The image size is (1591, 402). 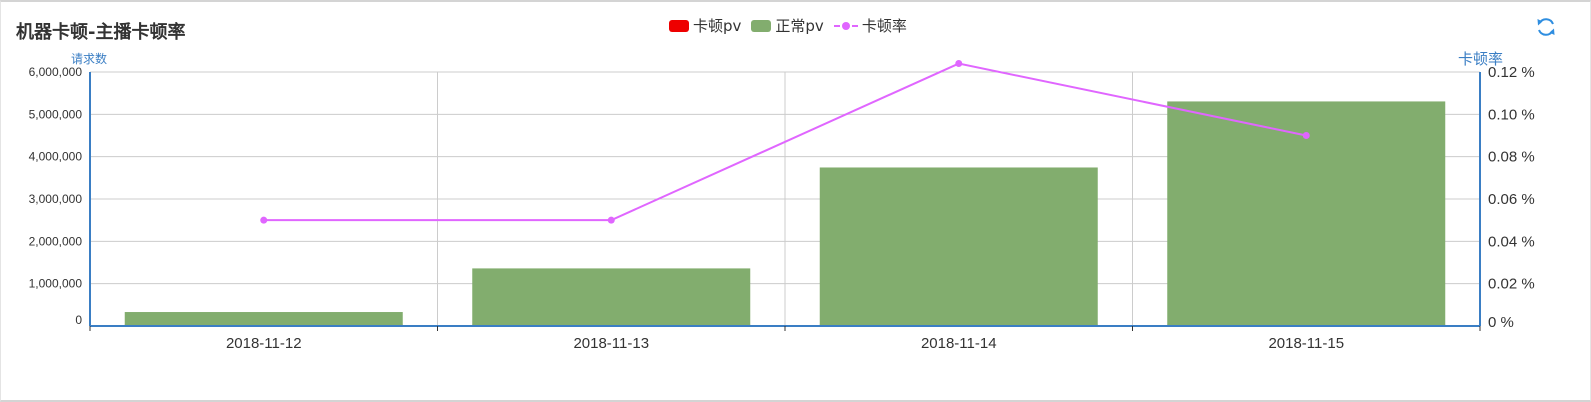 I want to click on y-right-axis-label: 卡顿率, so click(x=1480, y=59).